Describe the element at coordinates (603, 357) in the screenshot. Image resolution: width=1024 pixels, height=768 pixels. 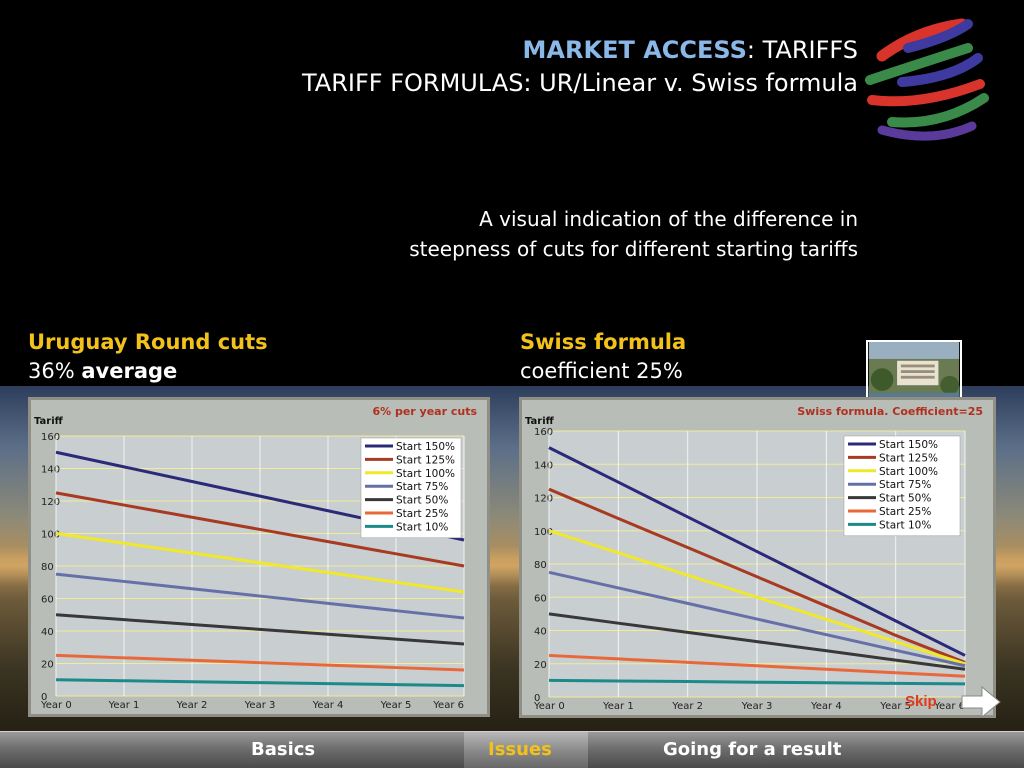
I see `swiss-formula-heading: Swiss formula coefficient 25%` at that location.